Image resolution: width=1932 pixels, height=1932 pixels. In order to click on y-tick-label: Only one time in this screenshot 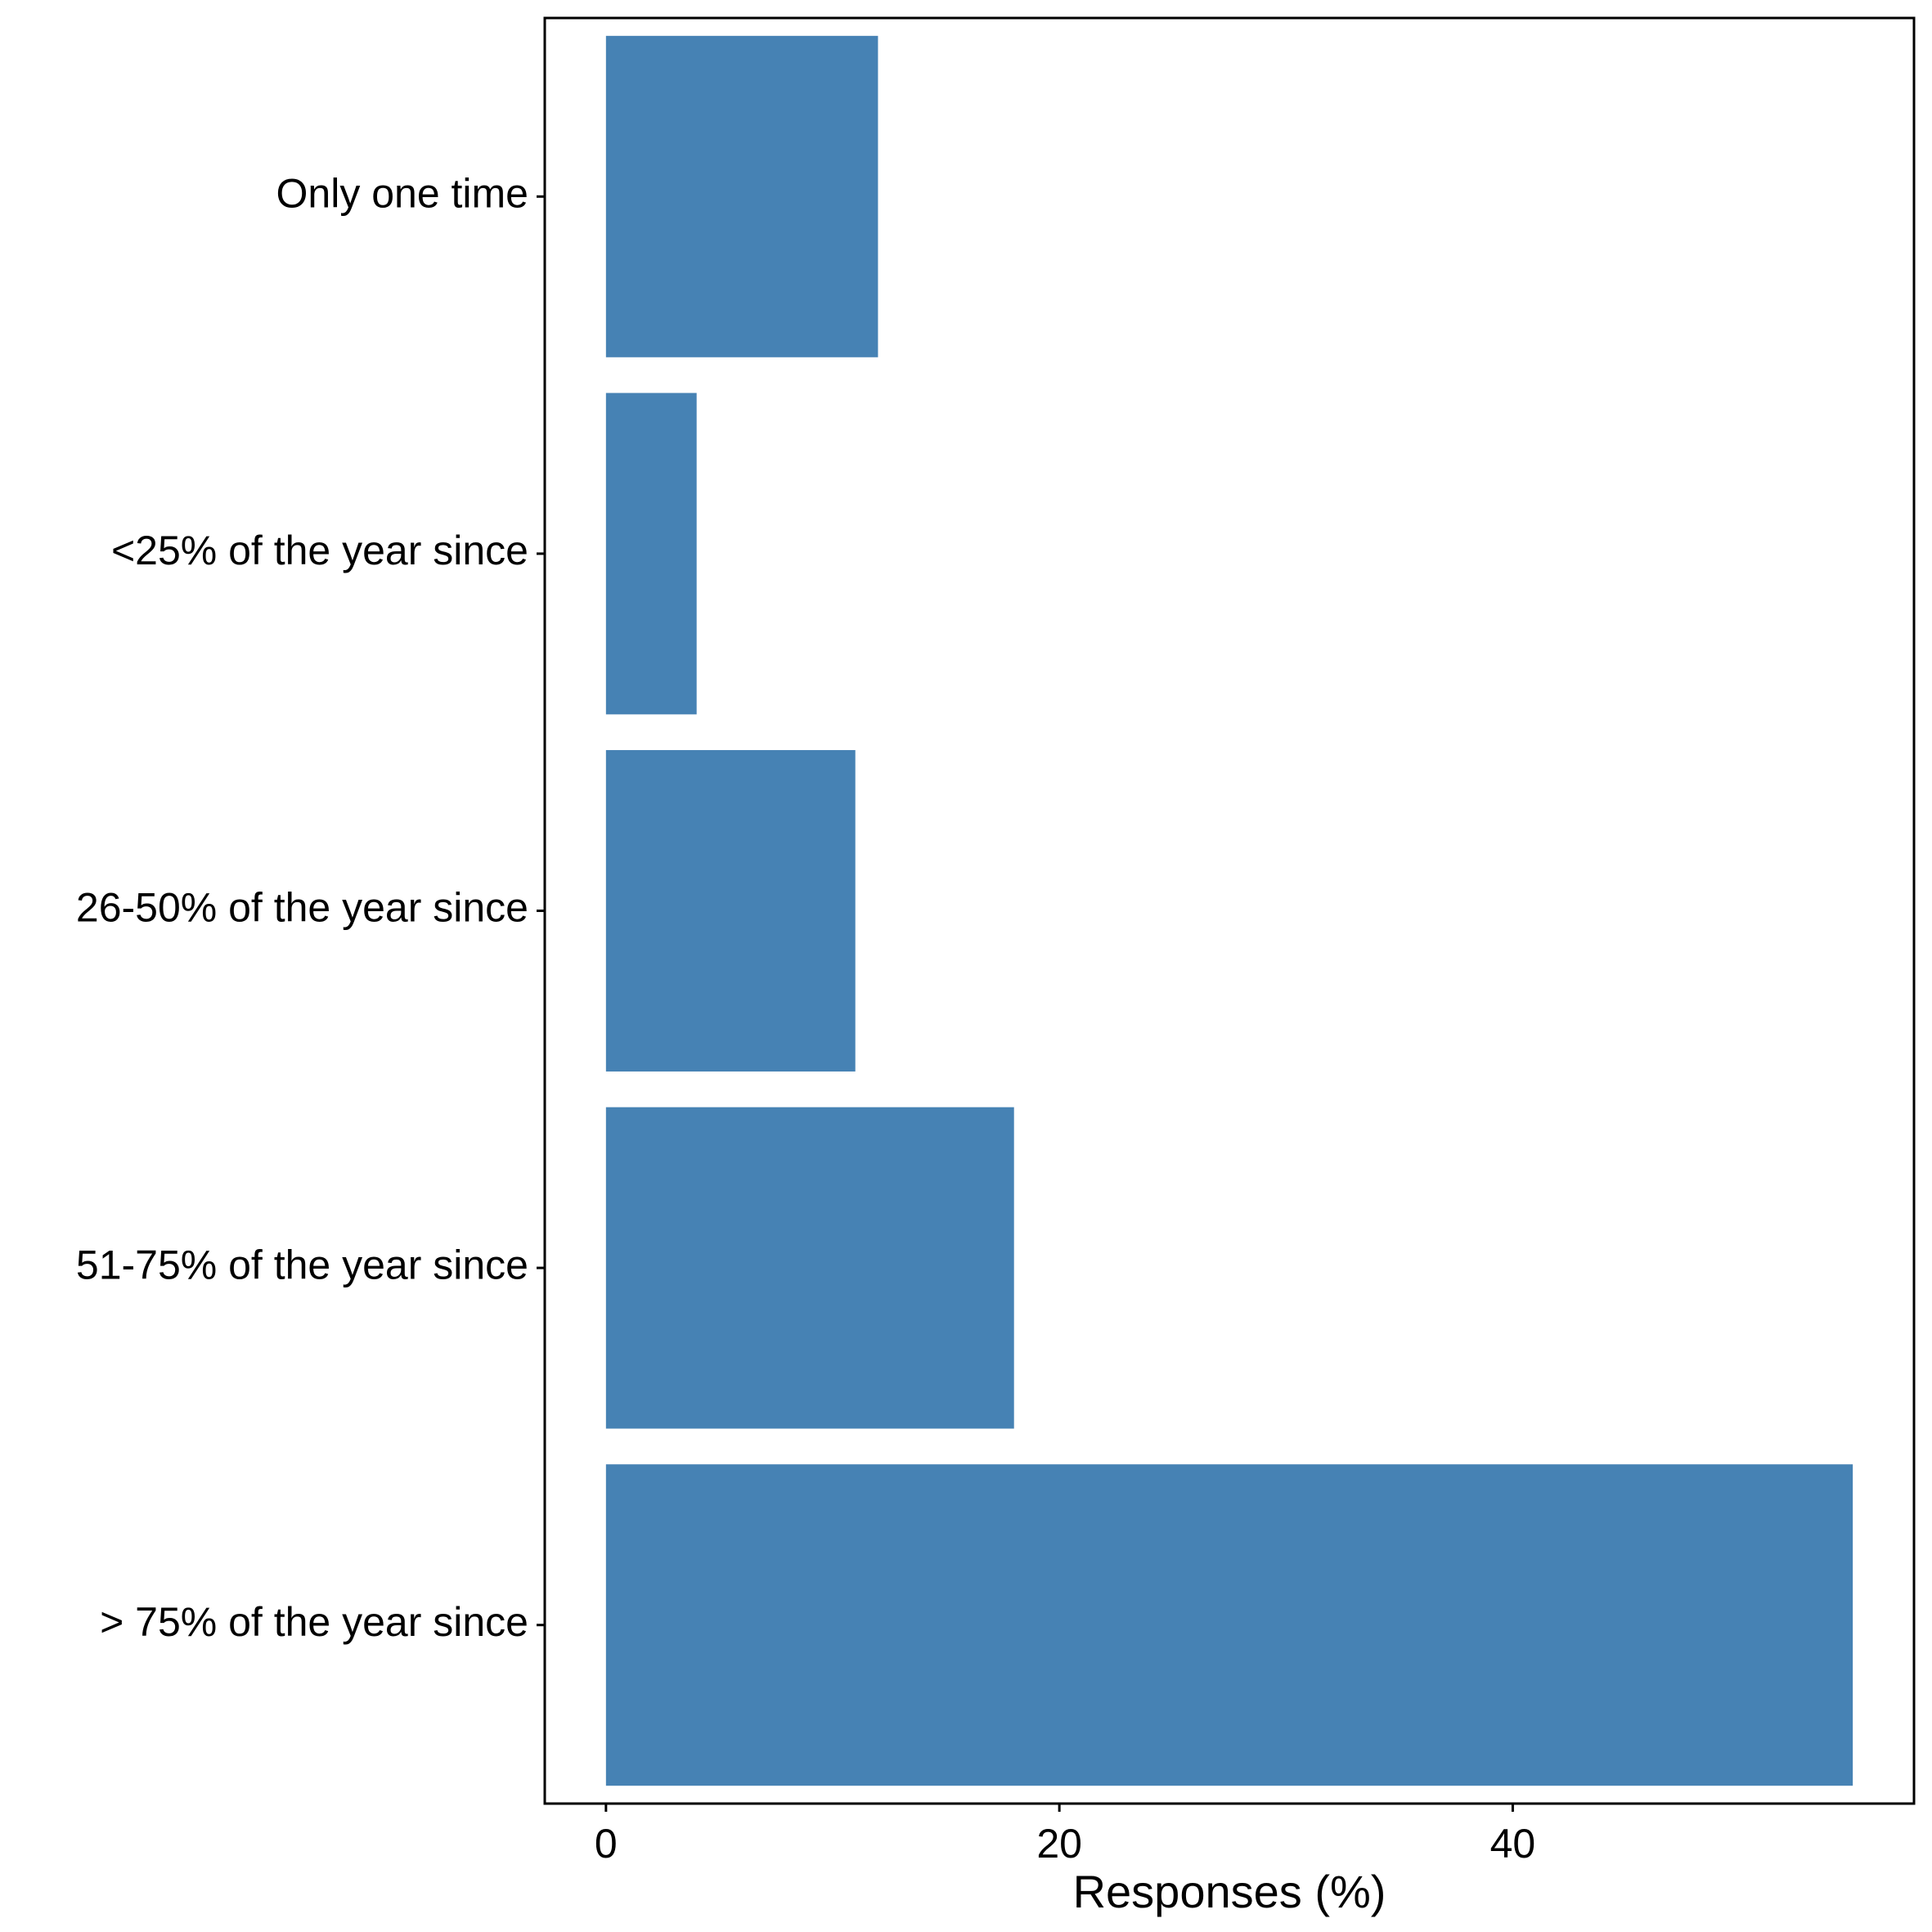, I will do `click(402, 194)`.